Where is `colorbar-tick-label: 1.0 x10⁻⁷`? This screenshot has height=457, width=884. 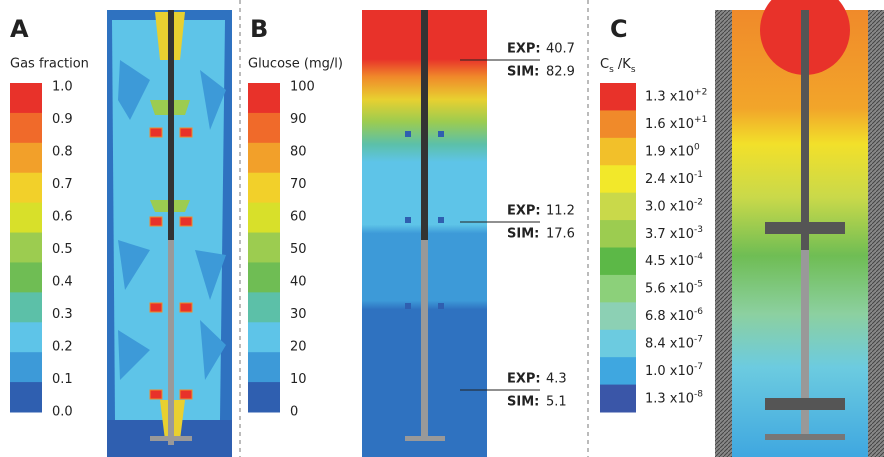 colorbar-tick-label: 1.0 x10⁻⁷ is located at coordinates (674, 369).